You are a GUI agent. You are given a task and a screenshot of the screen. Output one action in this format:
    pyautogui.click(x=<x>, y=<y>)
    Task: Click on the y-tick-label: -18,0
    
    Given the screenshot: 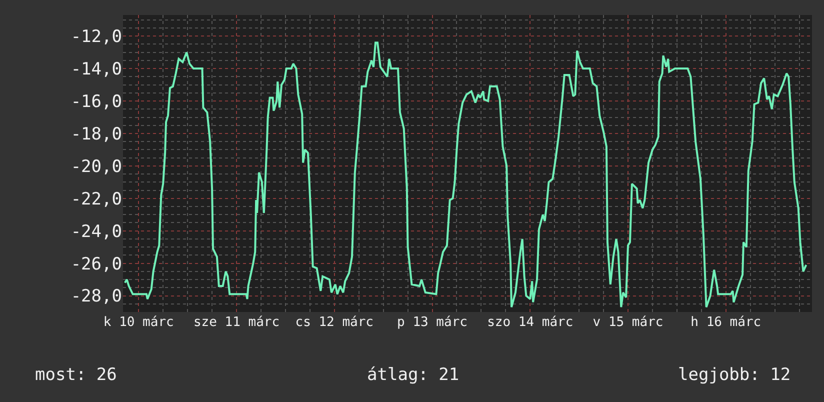 What is the action you would take?
    pyautogui.click(x=96, y=134)
    